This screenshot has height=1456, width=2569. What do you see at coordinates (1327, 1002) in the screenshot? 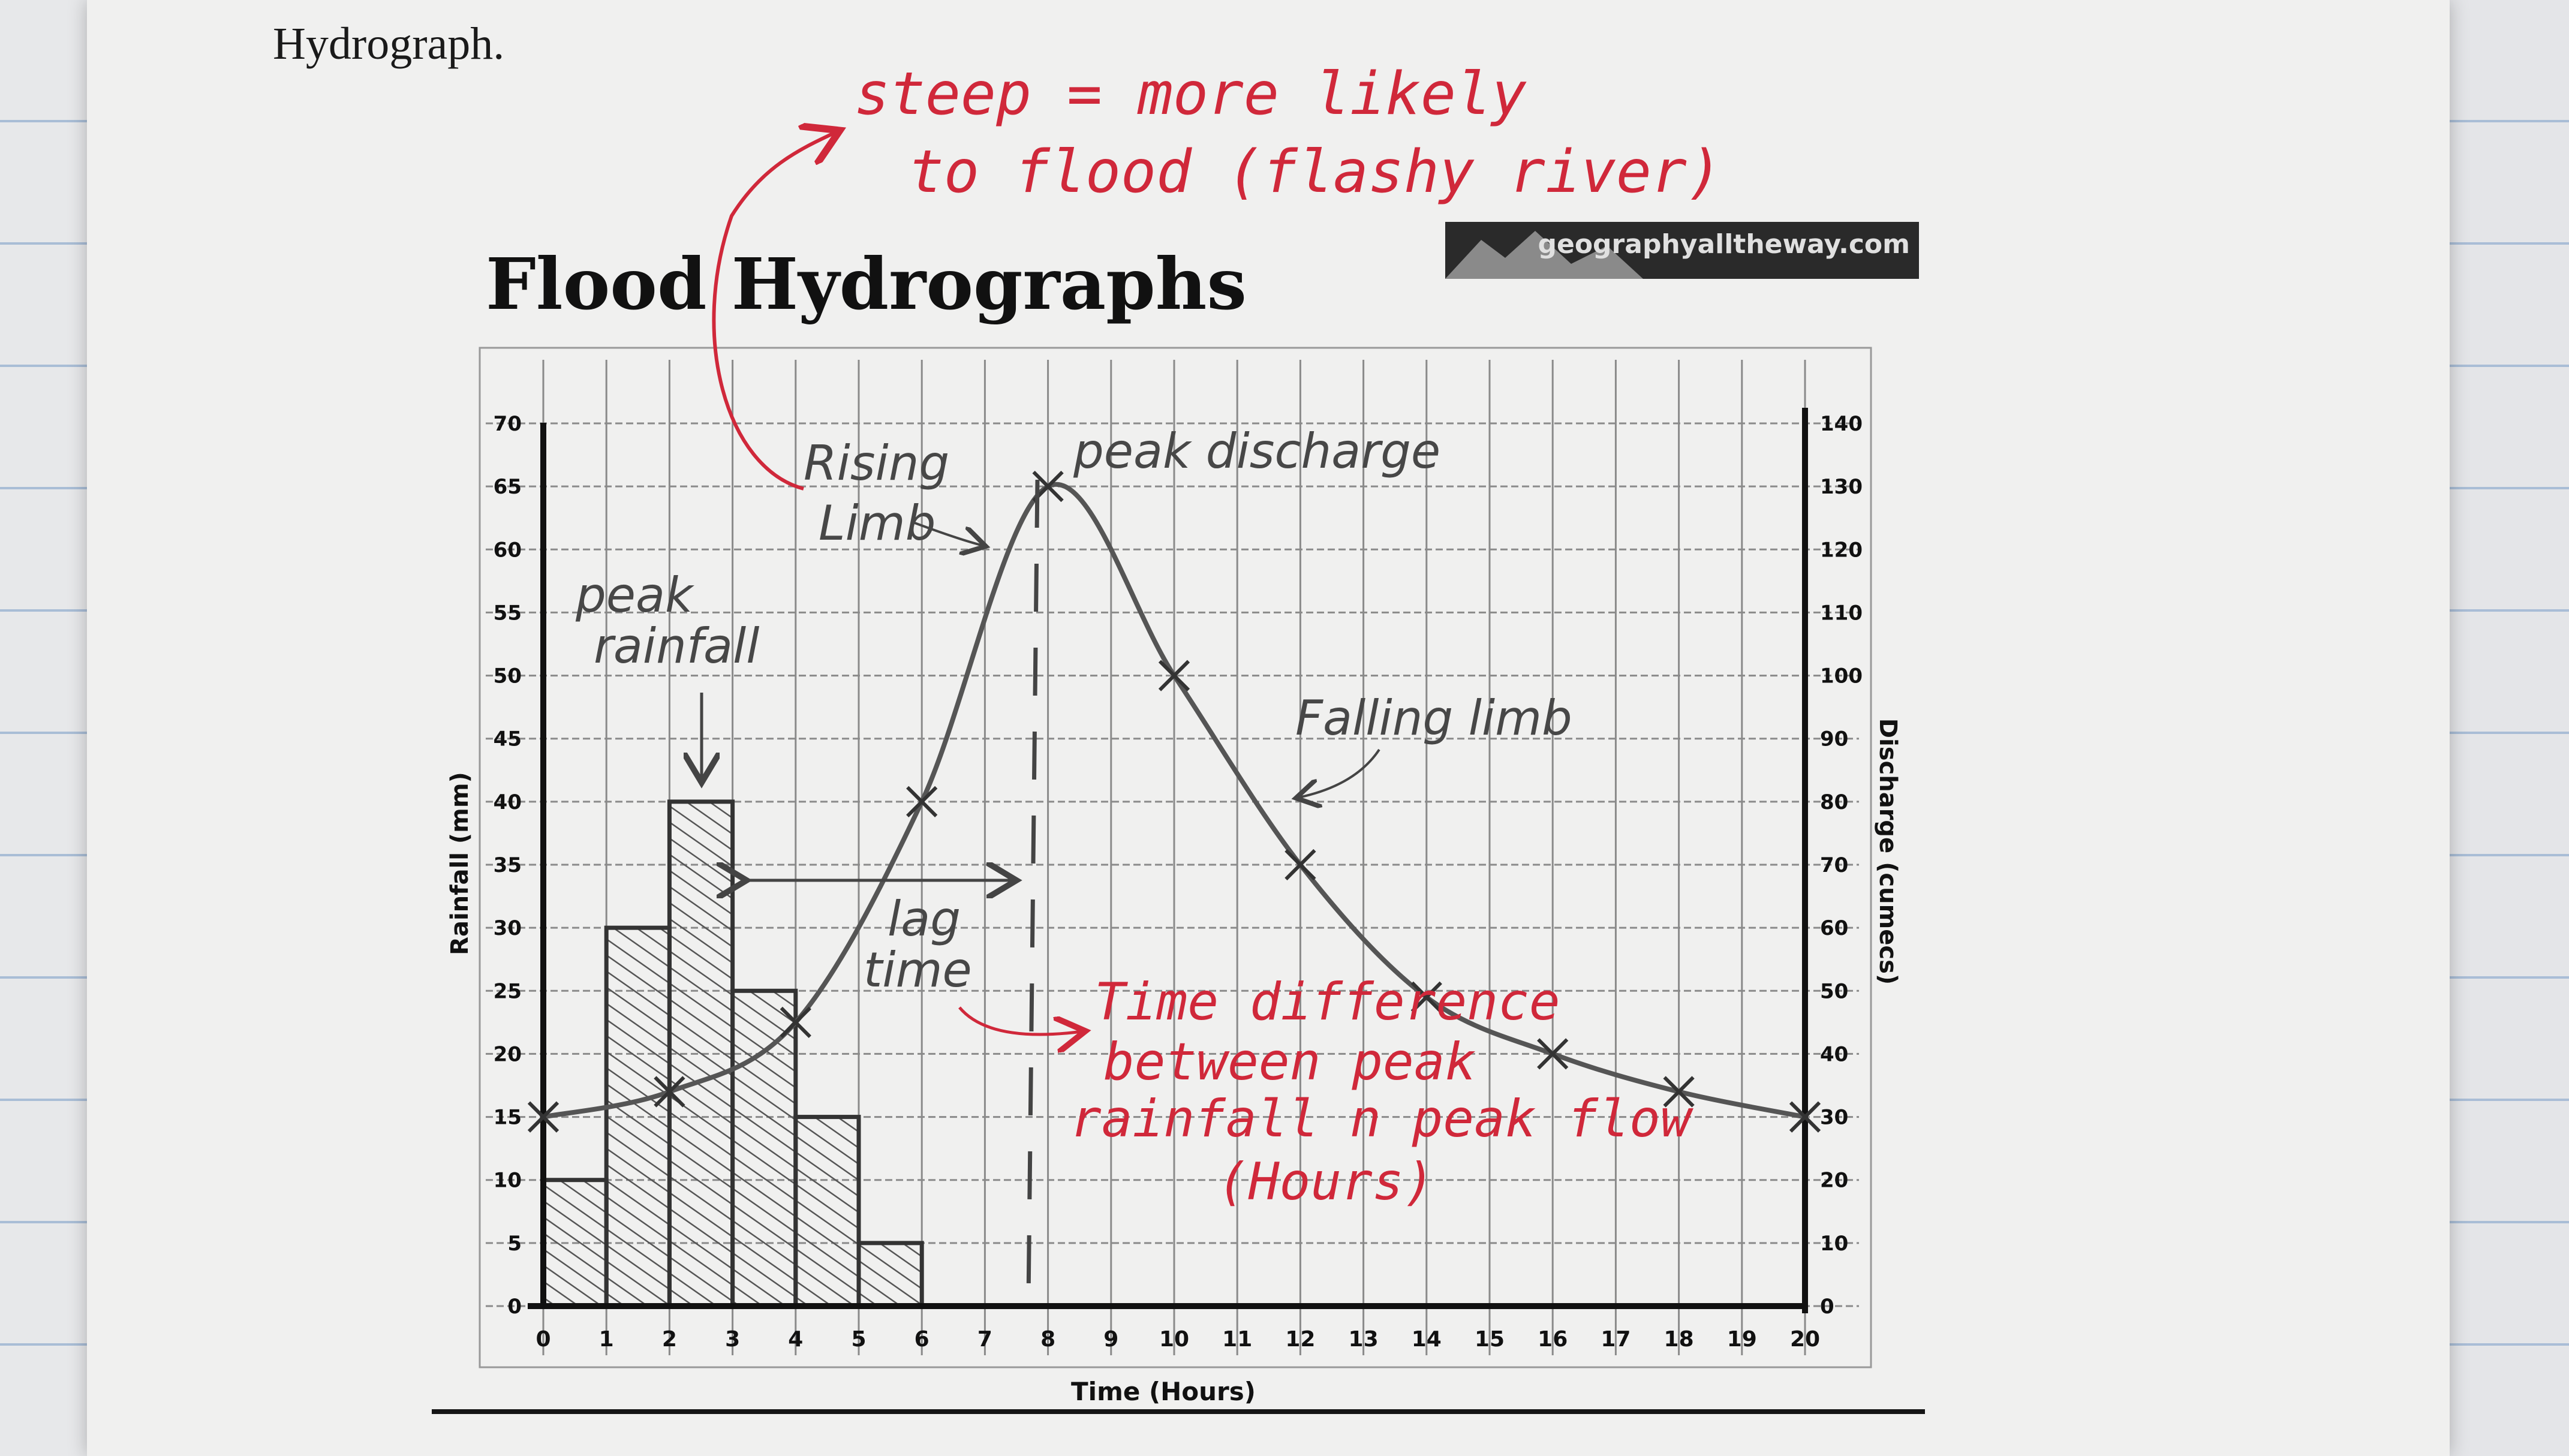
I see `lag-definition-line1: Time difference` at bounding box center [1327, 1002].